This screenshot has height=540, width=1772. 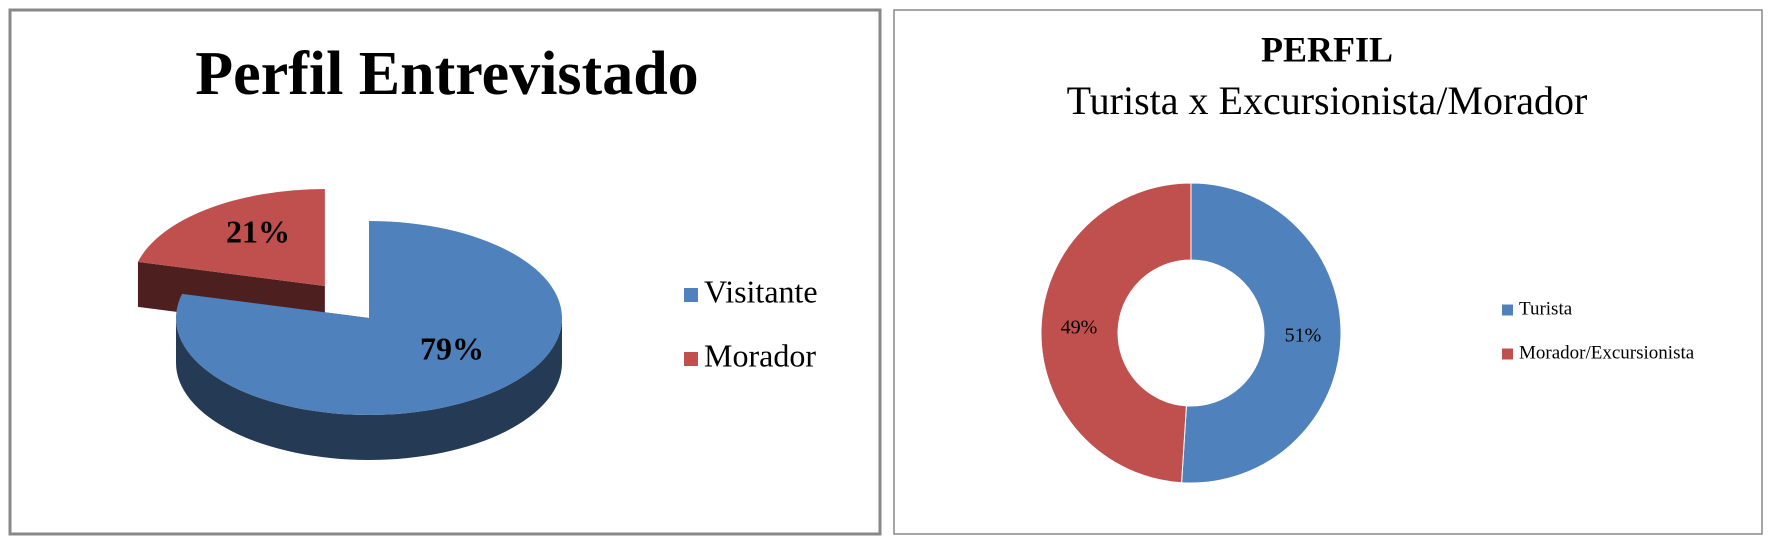 I want to click on data-label: 21%, so click(x=258, y=231).